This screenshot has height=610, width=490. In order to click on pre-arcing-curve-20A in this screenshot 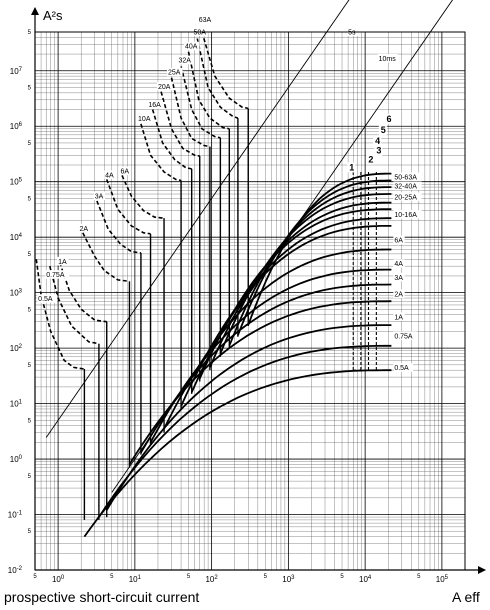, I will do `click(180, 124)`.